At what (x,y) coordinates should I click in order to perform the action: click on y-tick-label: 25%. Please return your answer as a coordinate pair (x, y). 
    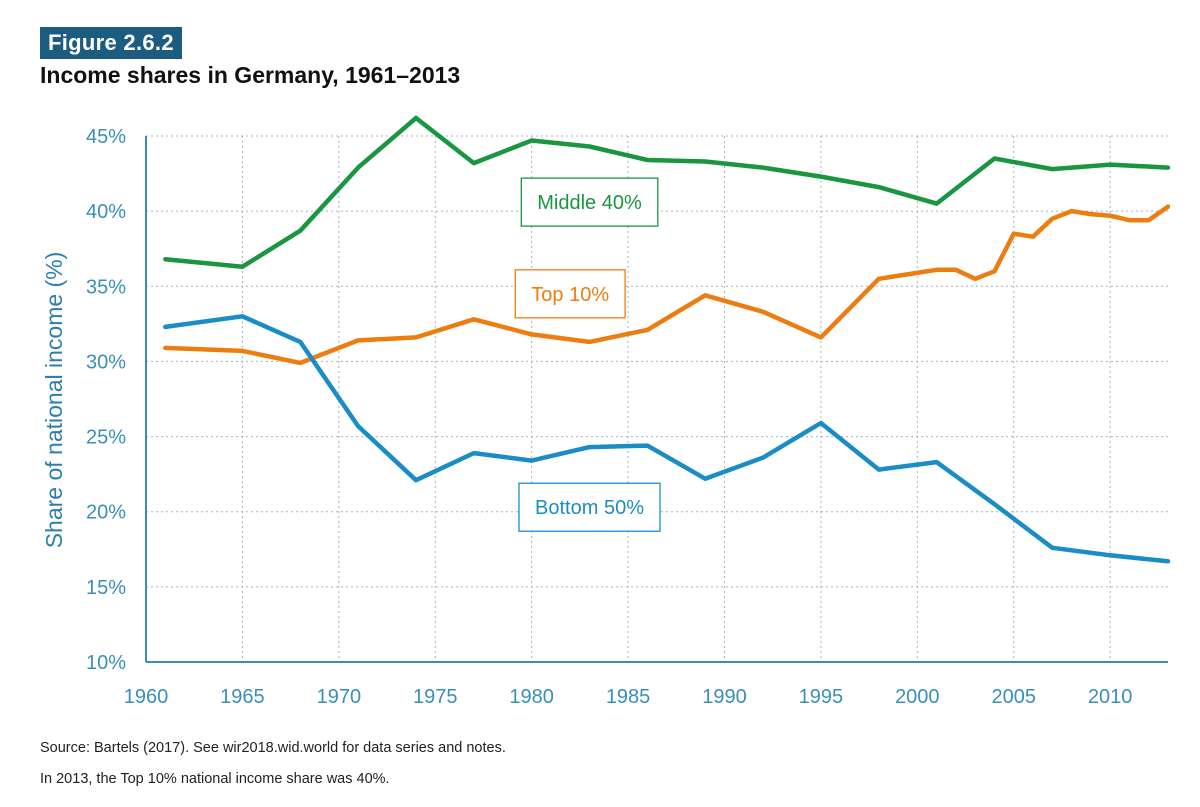
    Looking at the image, I should click on (106, 438).